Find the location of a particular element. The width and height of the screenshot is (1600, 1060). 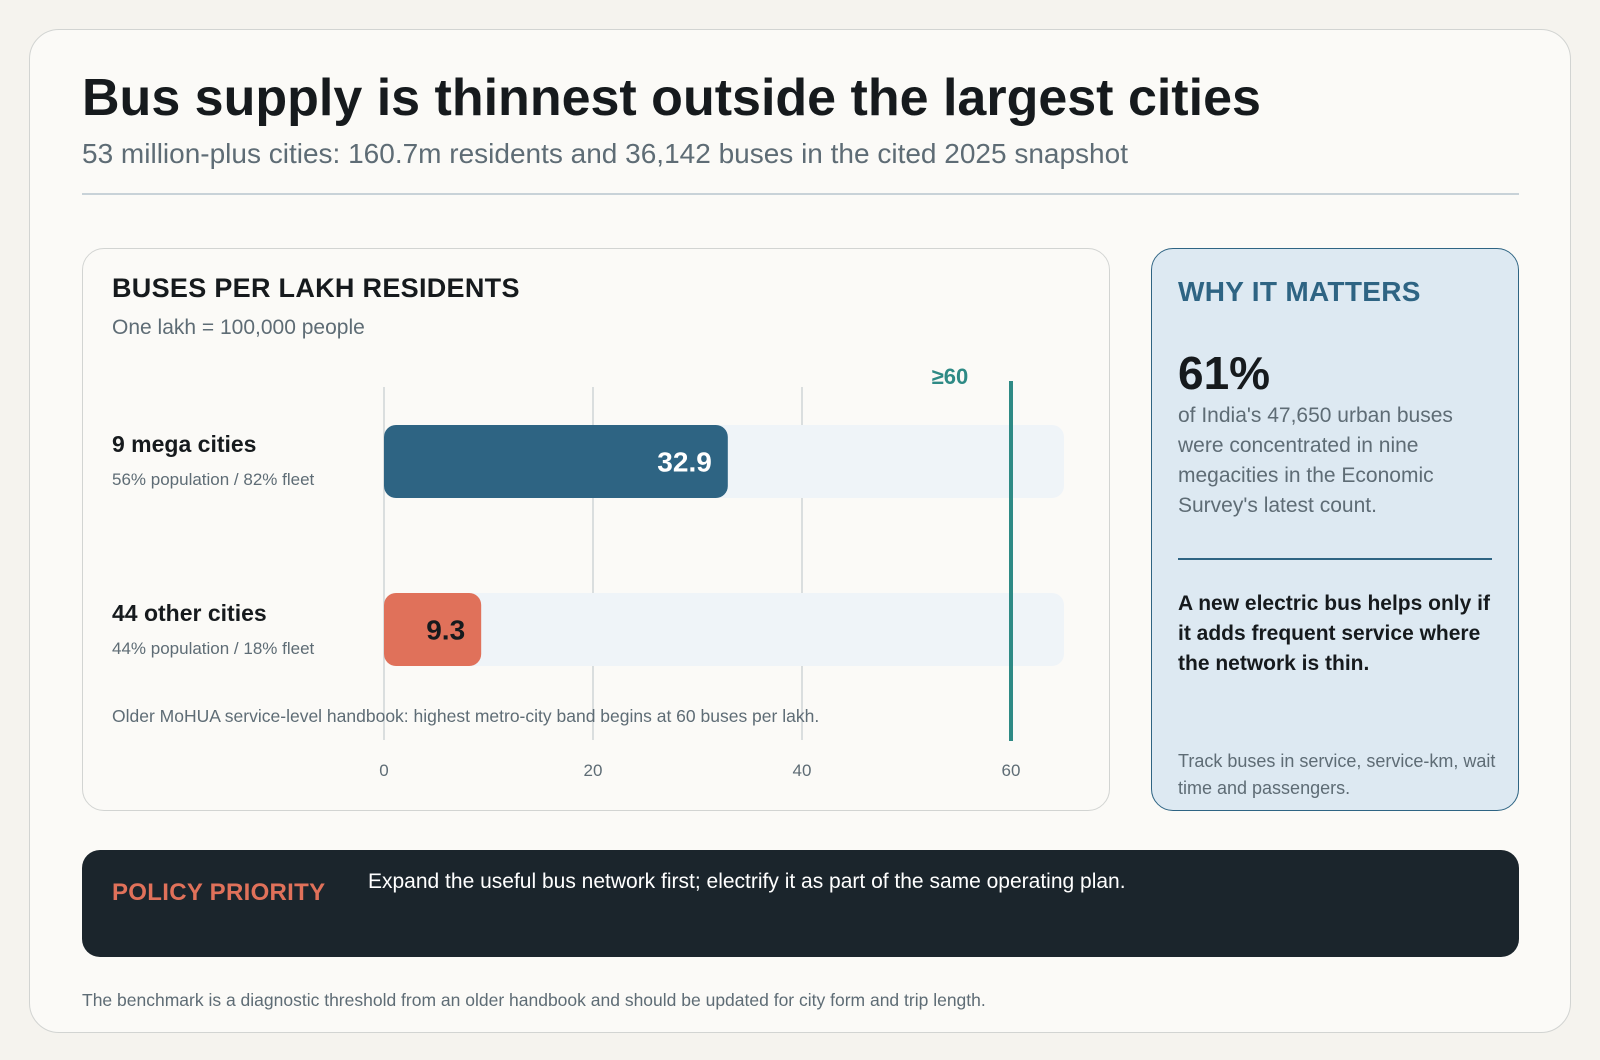

chart-subtitle: One lakh = 100,000 people is located at coordinates (238, 327).